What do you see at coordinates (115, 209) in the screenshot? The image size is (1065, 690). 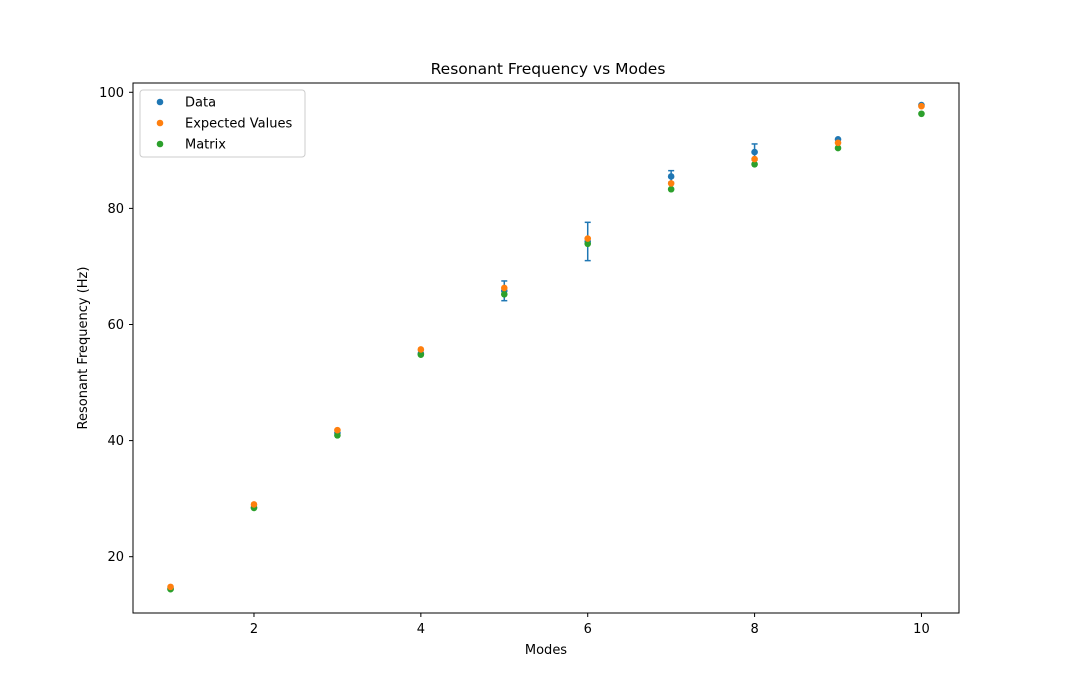 I see `y-tick-label: 80` at bounding box center [115, 209].